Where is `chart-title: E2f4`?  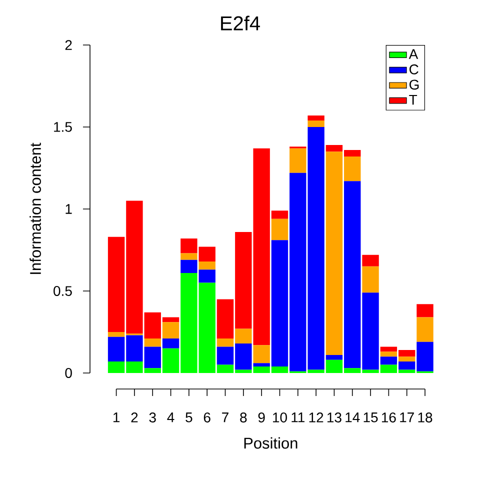 chart-title: E2f4 is located at coordinates (240, 23).